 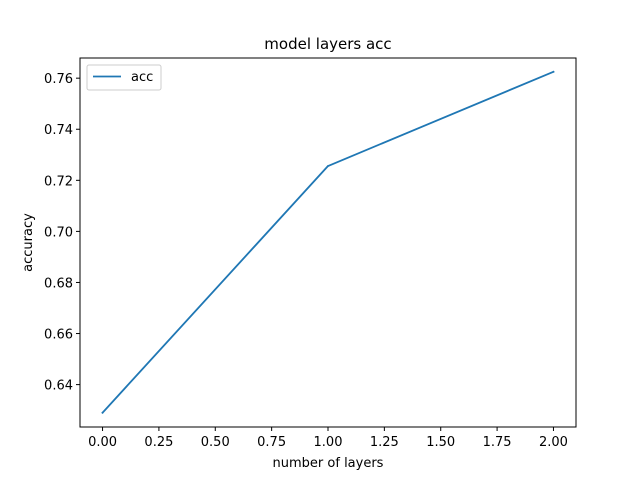 I want to click on y-tick-label-0: 0.64, so click(x=58, y=386).